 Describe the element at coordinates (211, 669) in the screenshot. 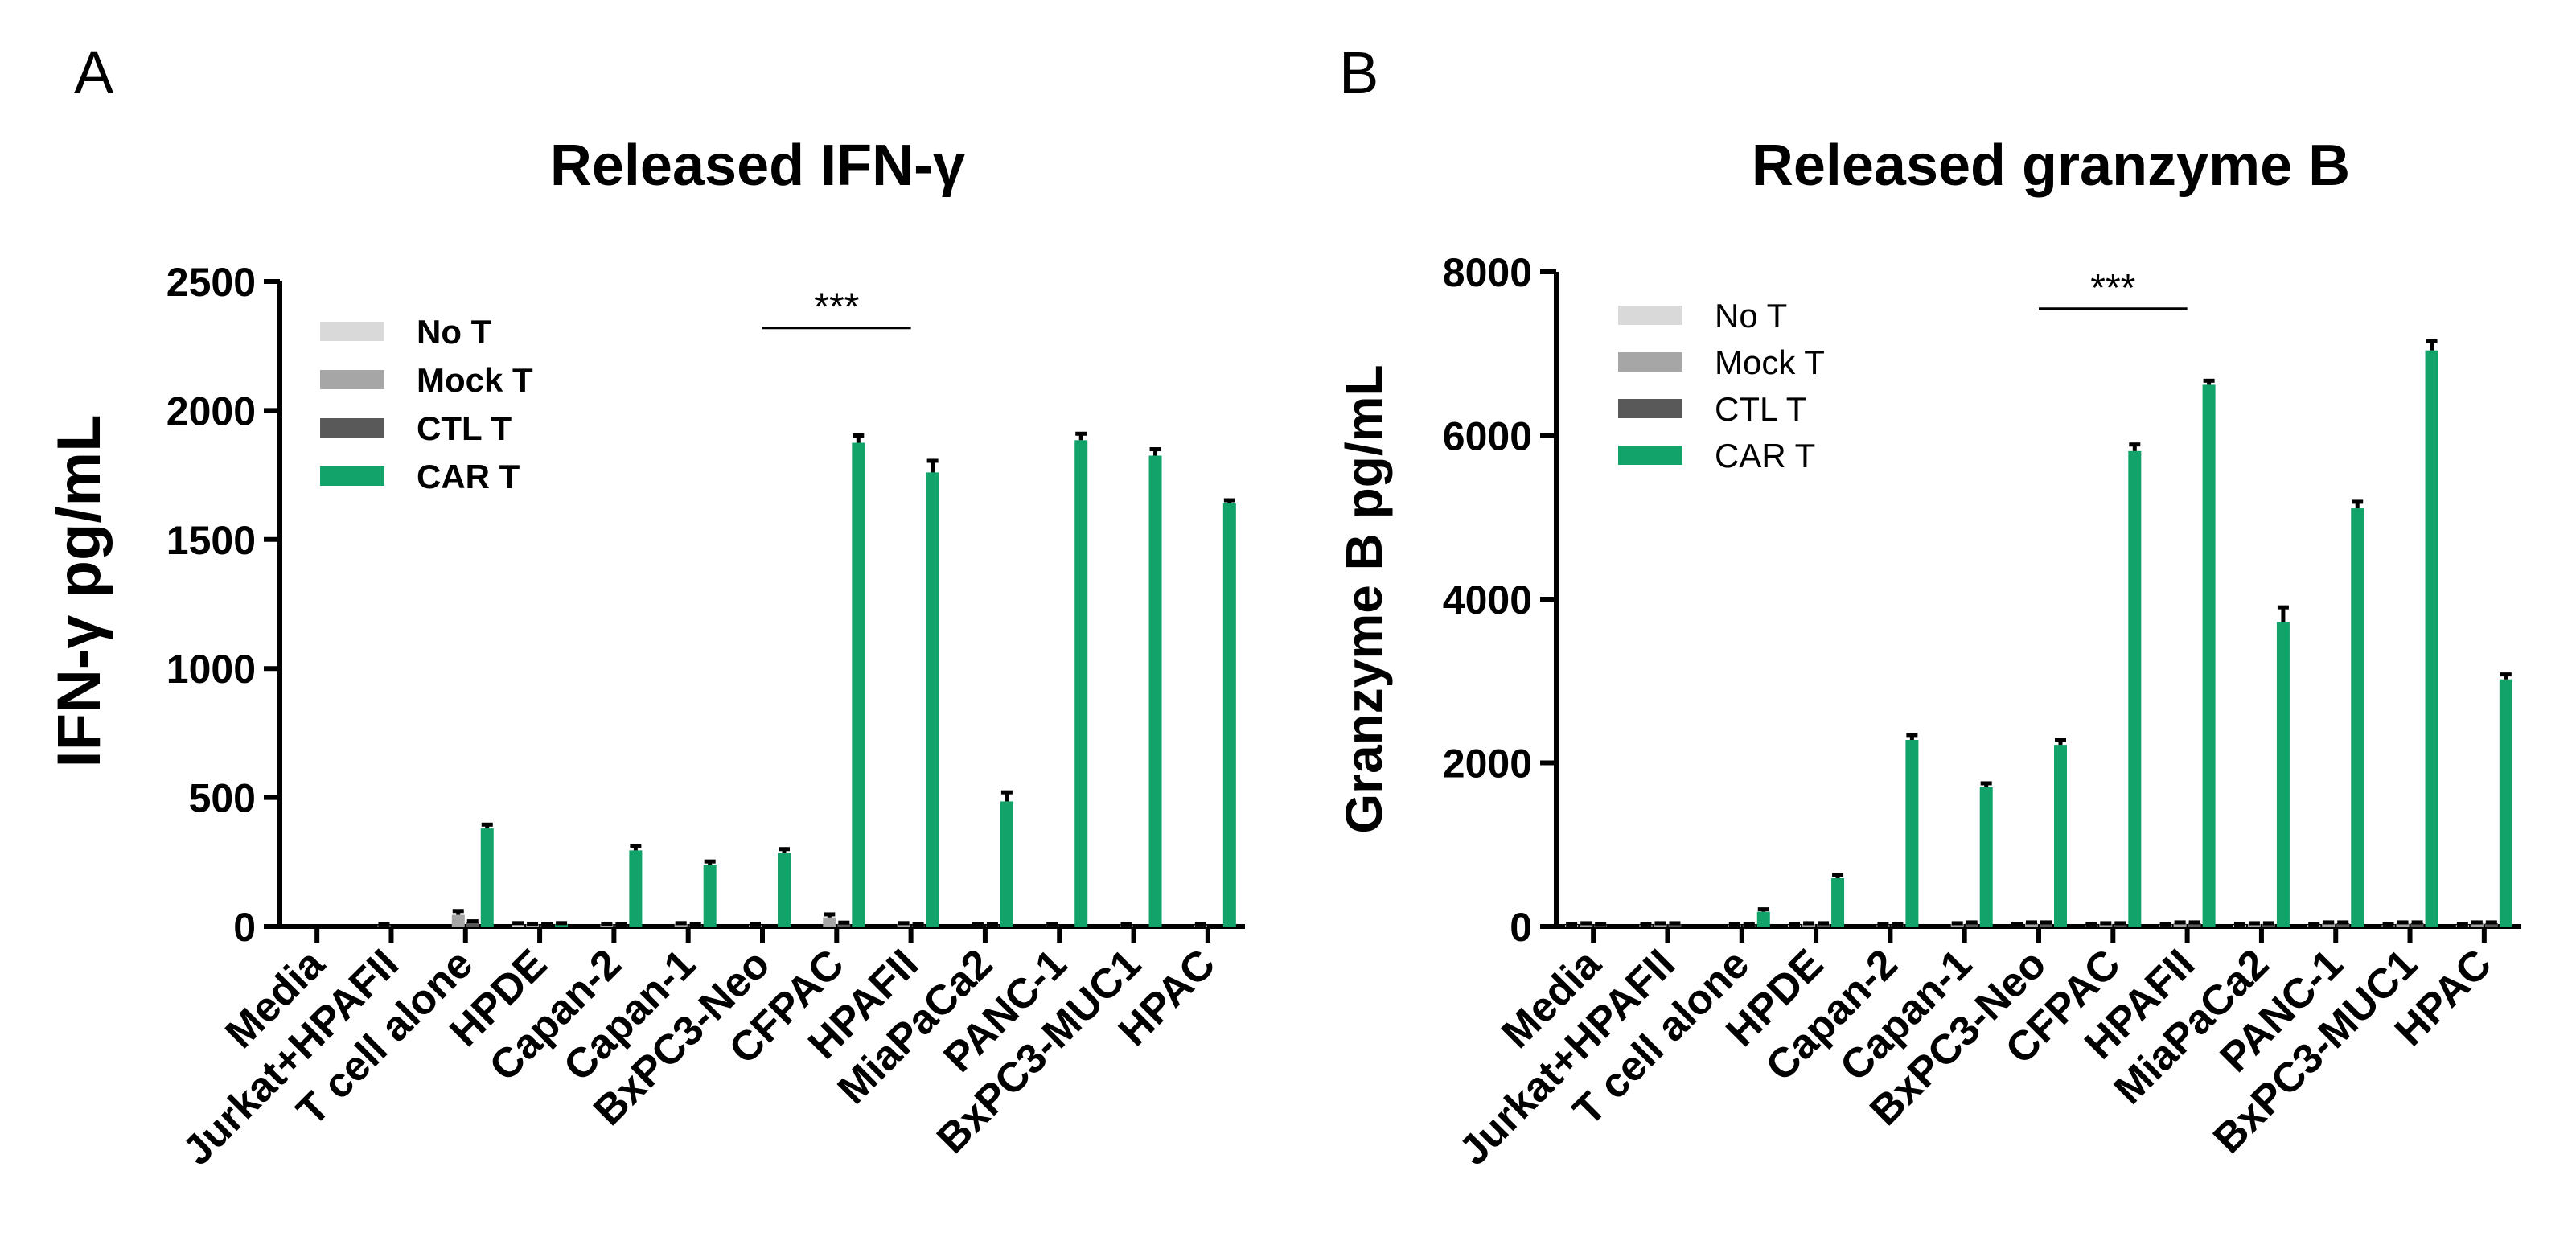

I see `y-tick-label: 1000` at that location.